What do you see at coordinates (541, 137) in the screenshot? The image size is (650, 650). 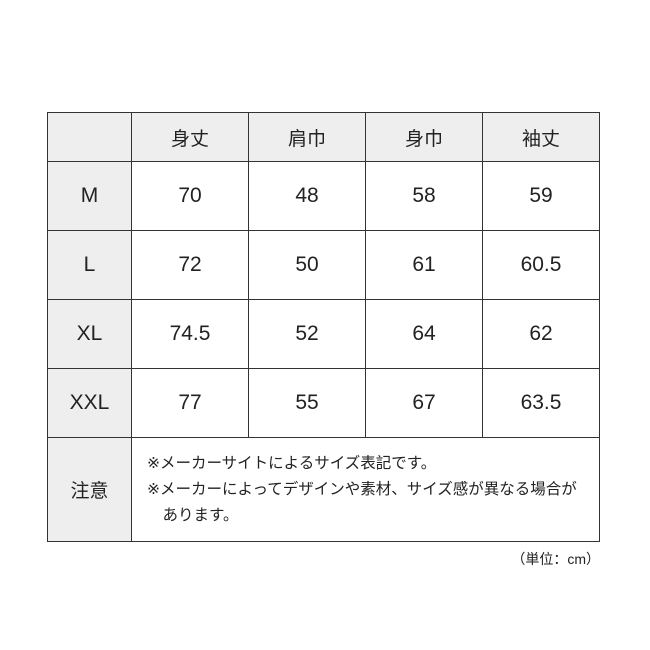 I see `header-sleeve: 袖丈` at bounding box center [541, 137].